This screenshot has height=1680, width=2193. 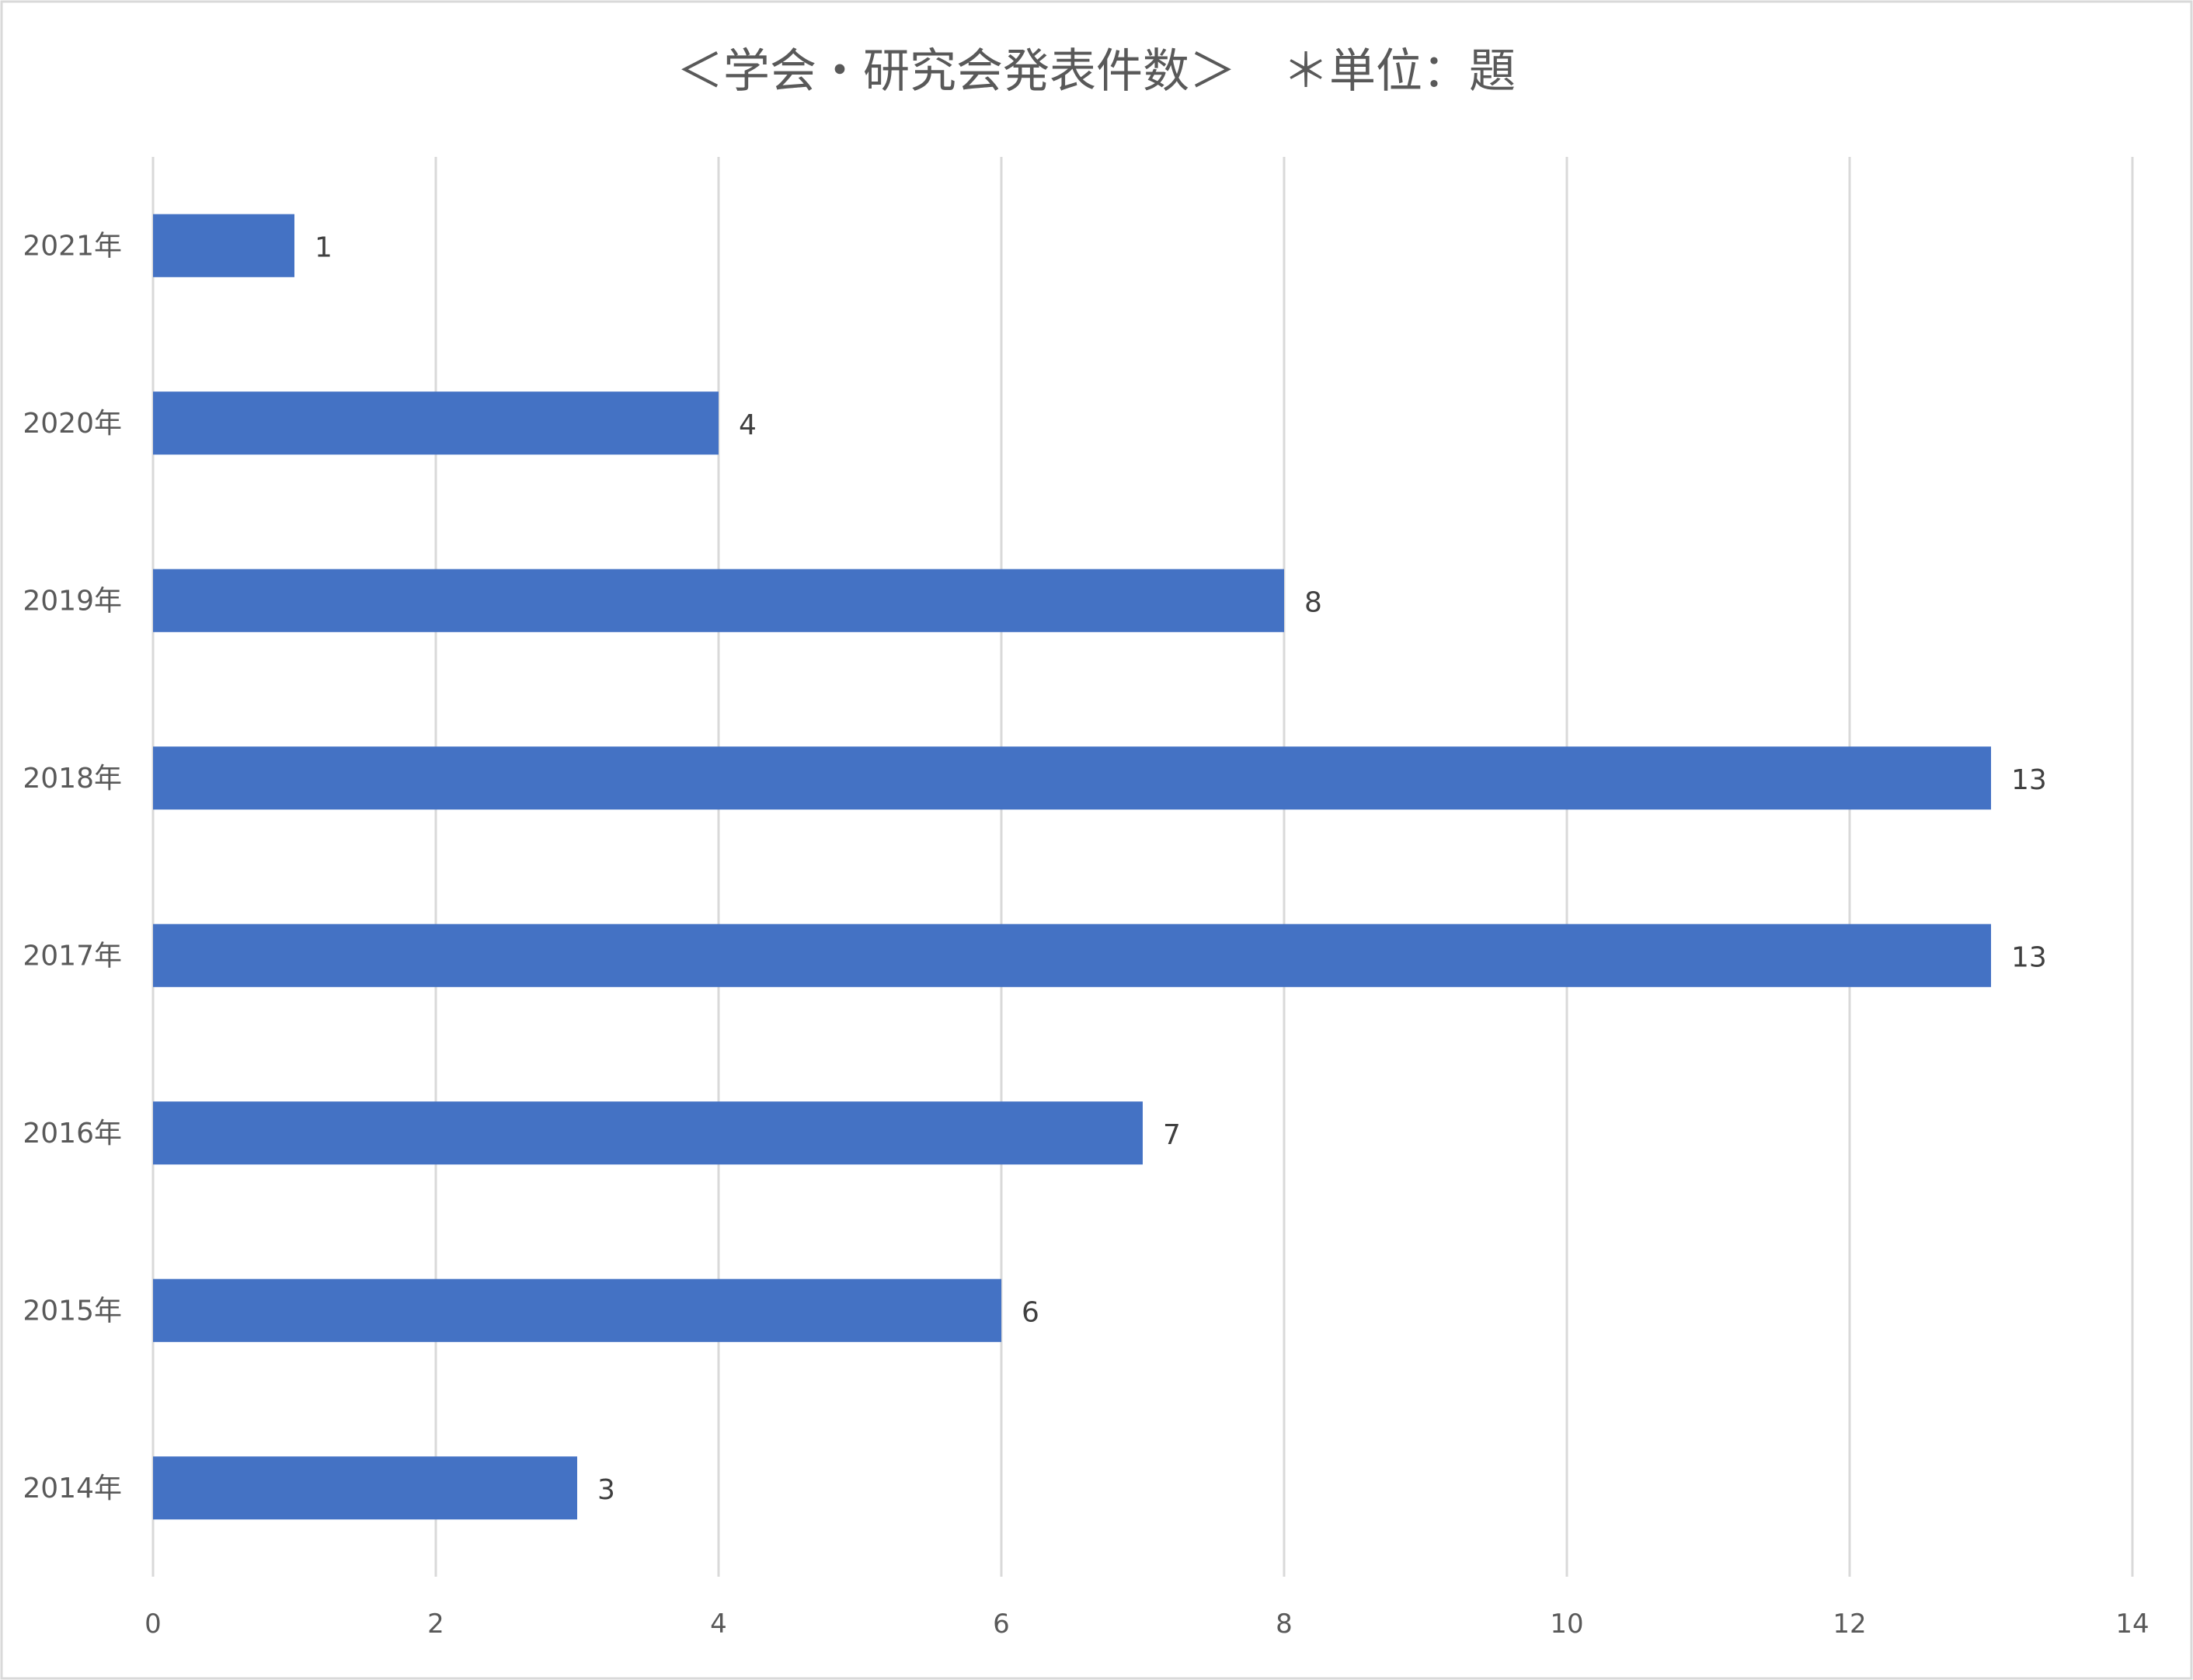 What do you see at coordinates (72, 956) in the screenshot?
I see `category-label: 2017年` at bounding box center [72, 956].